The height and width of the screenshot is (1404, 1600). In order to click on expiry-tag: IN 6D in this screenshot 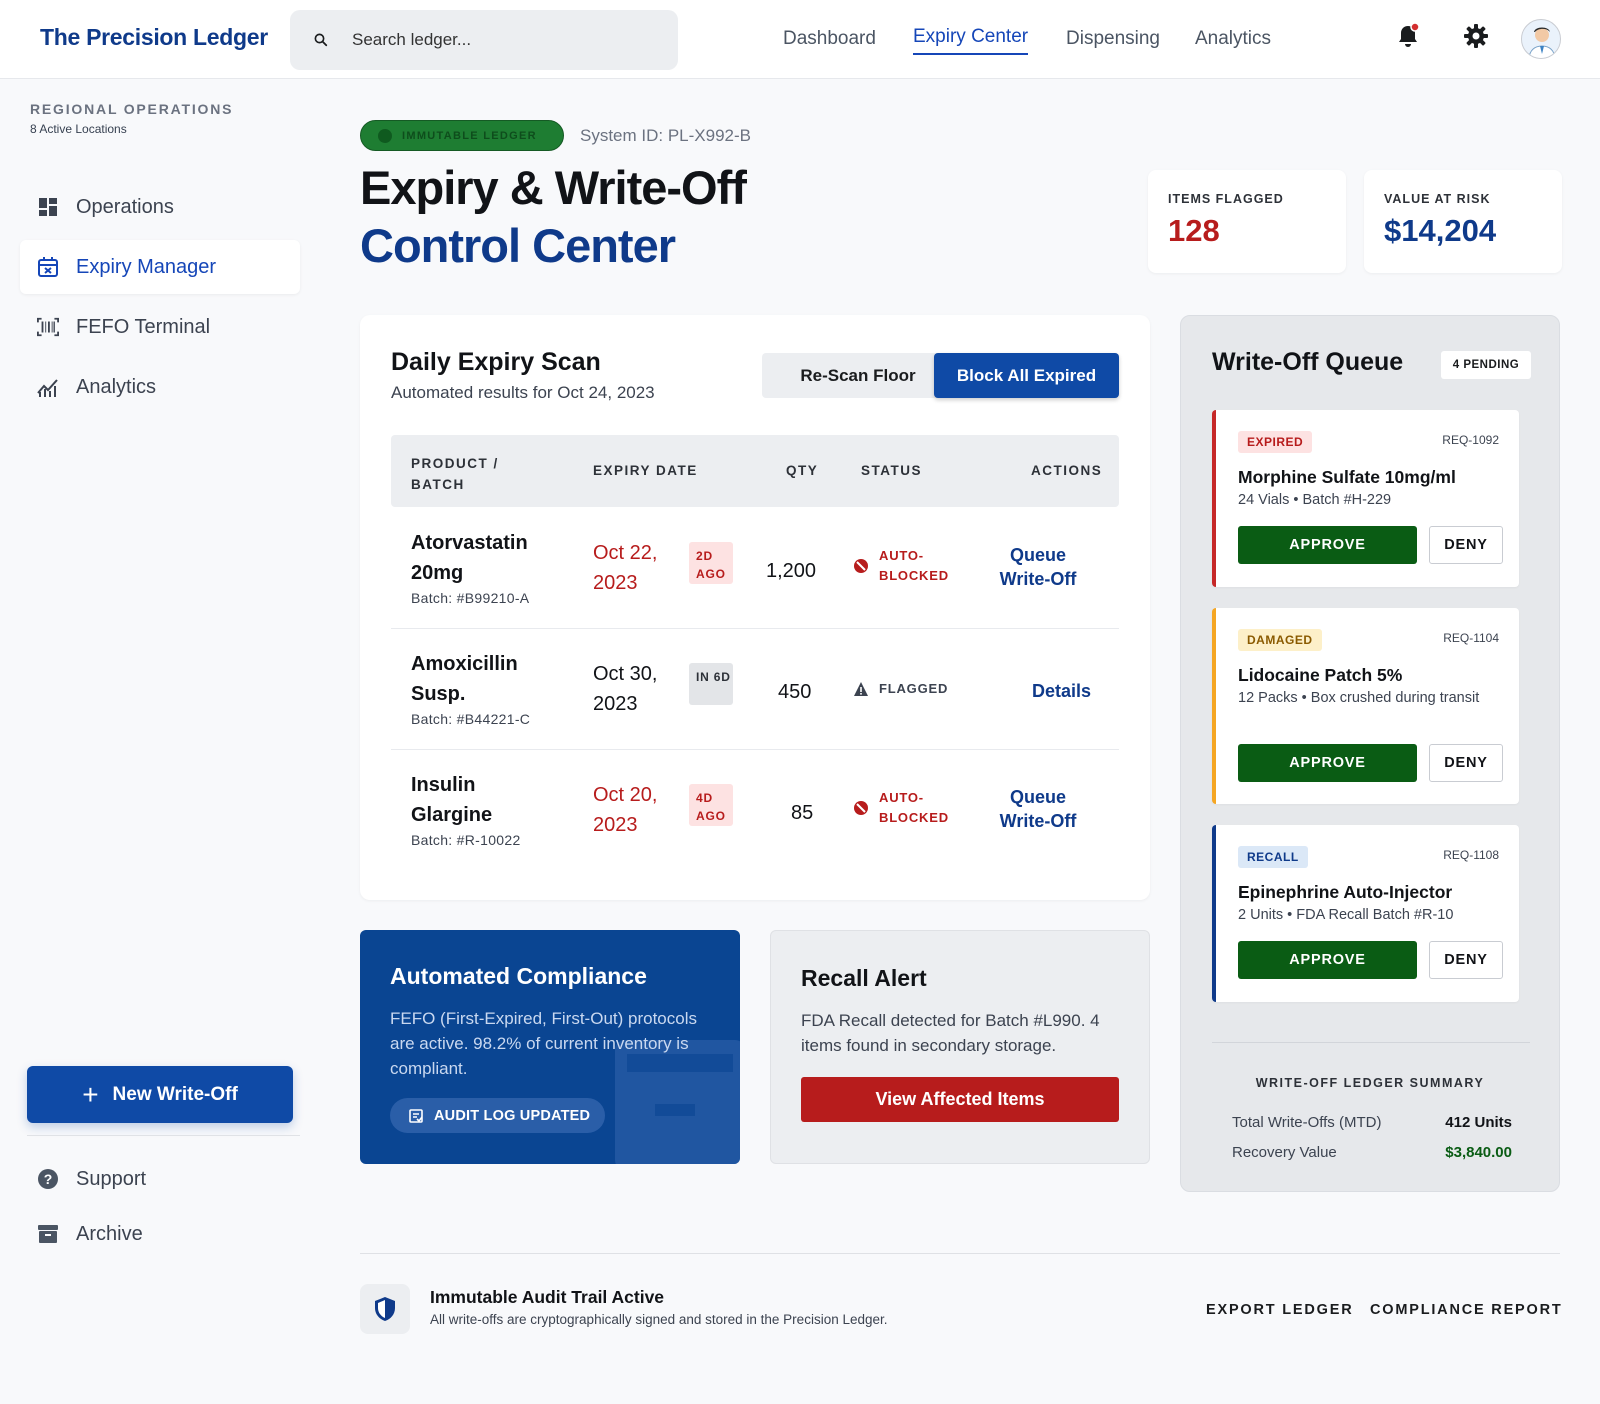, I will do `click(711, 684)`.